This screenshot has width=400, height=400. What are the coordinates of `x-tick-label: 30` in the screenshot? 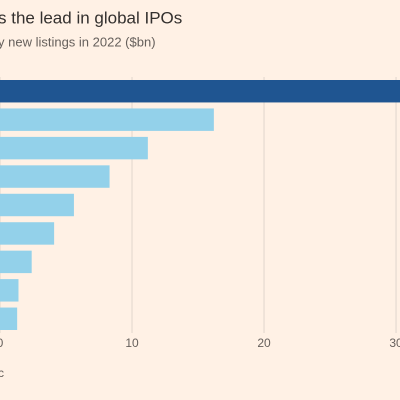 It's located at (394, 343).